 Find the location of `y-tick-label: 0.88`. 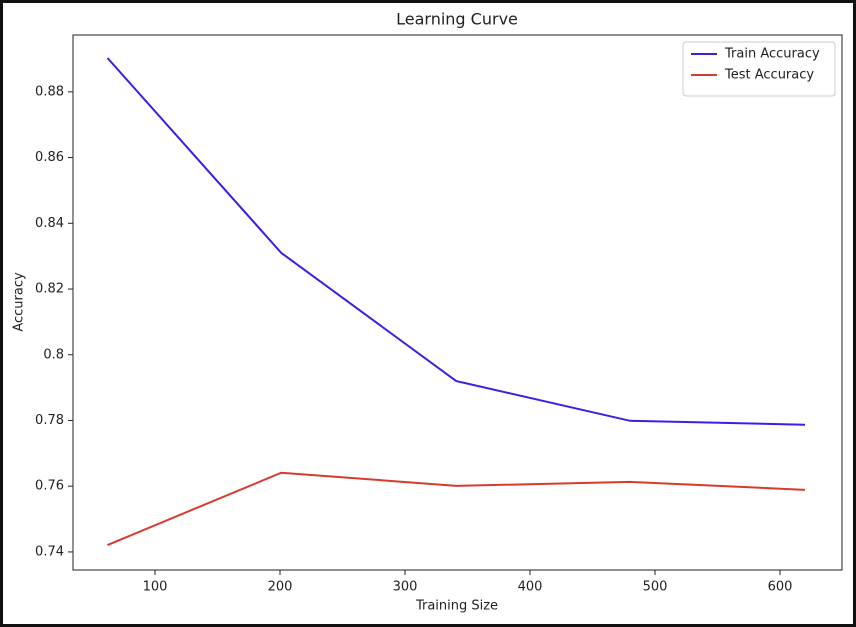

y-tick-label: 0.88 is located at coordinates (49, 91).